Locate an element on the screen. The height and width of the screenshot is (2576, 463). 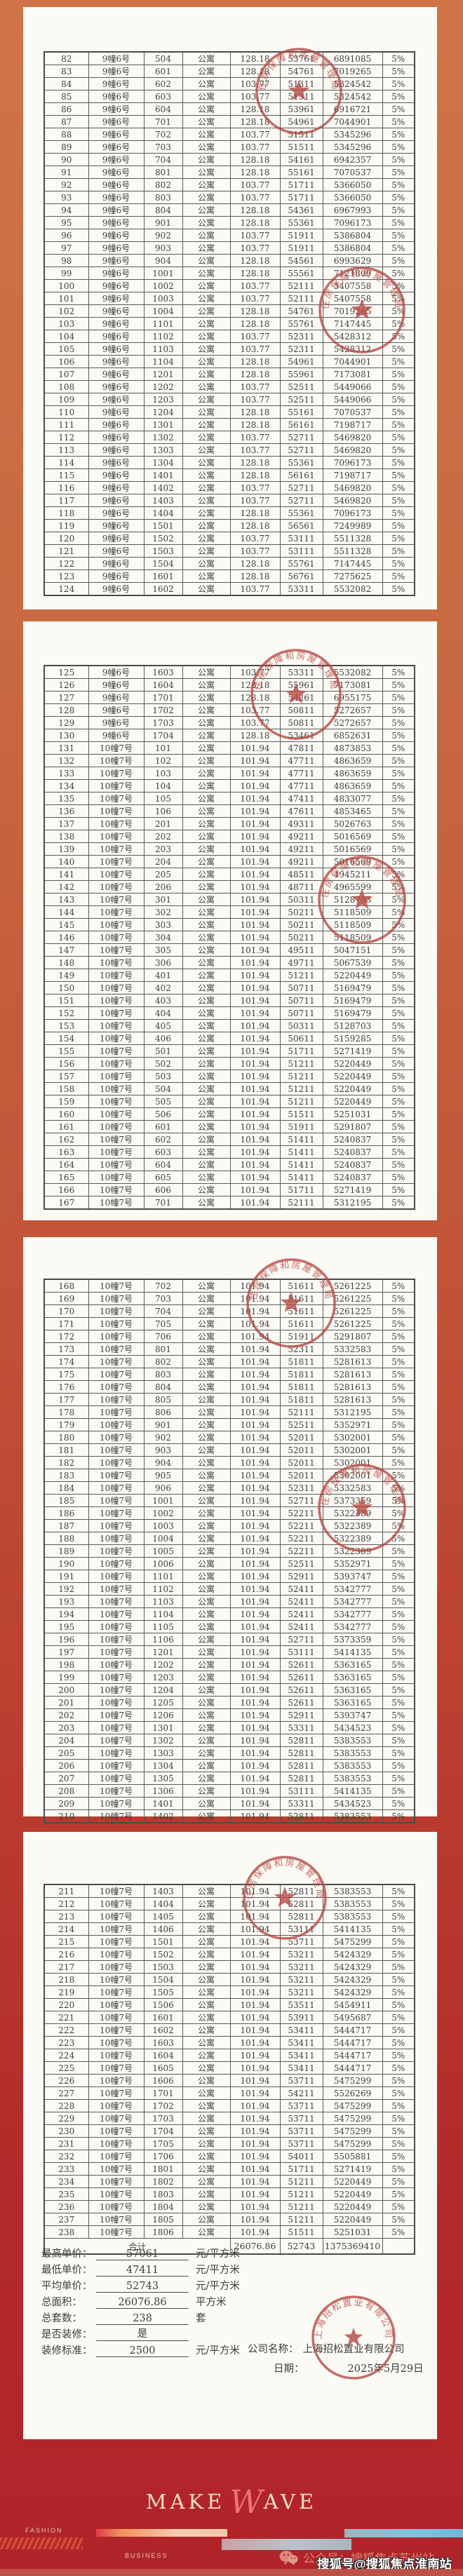
table-cell: 50711 is located at coordinates (301, 1000).